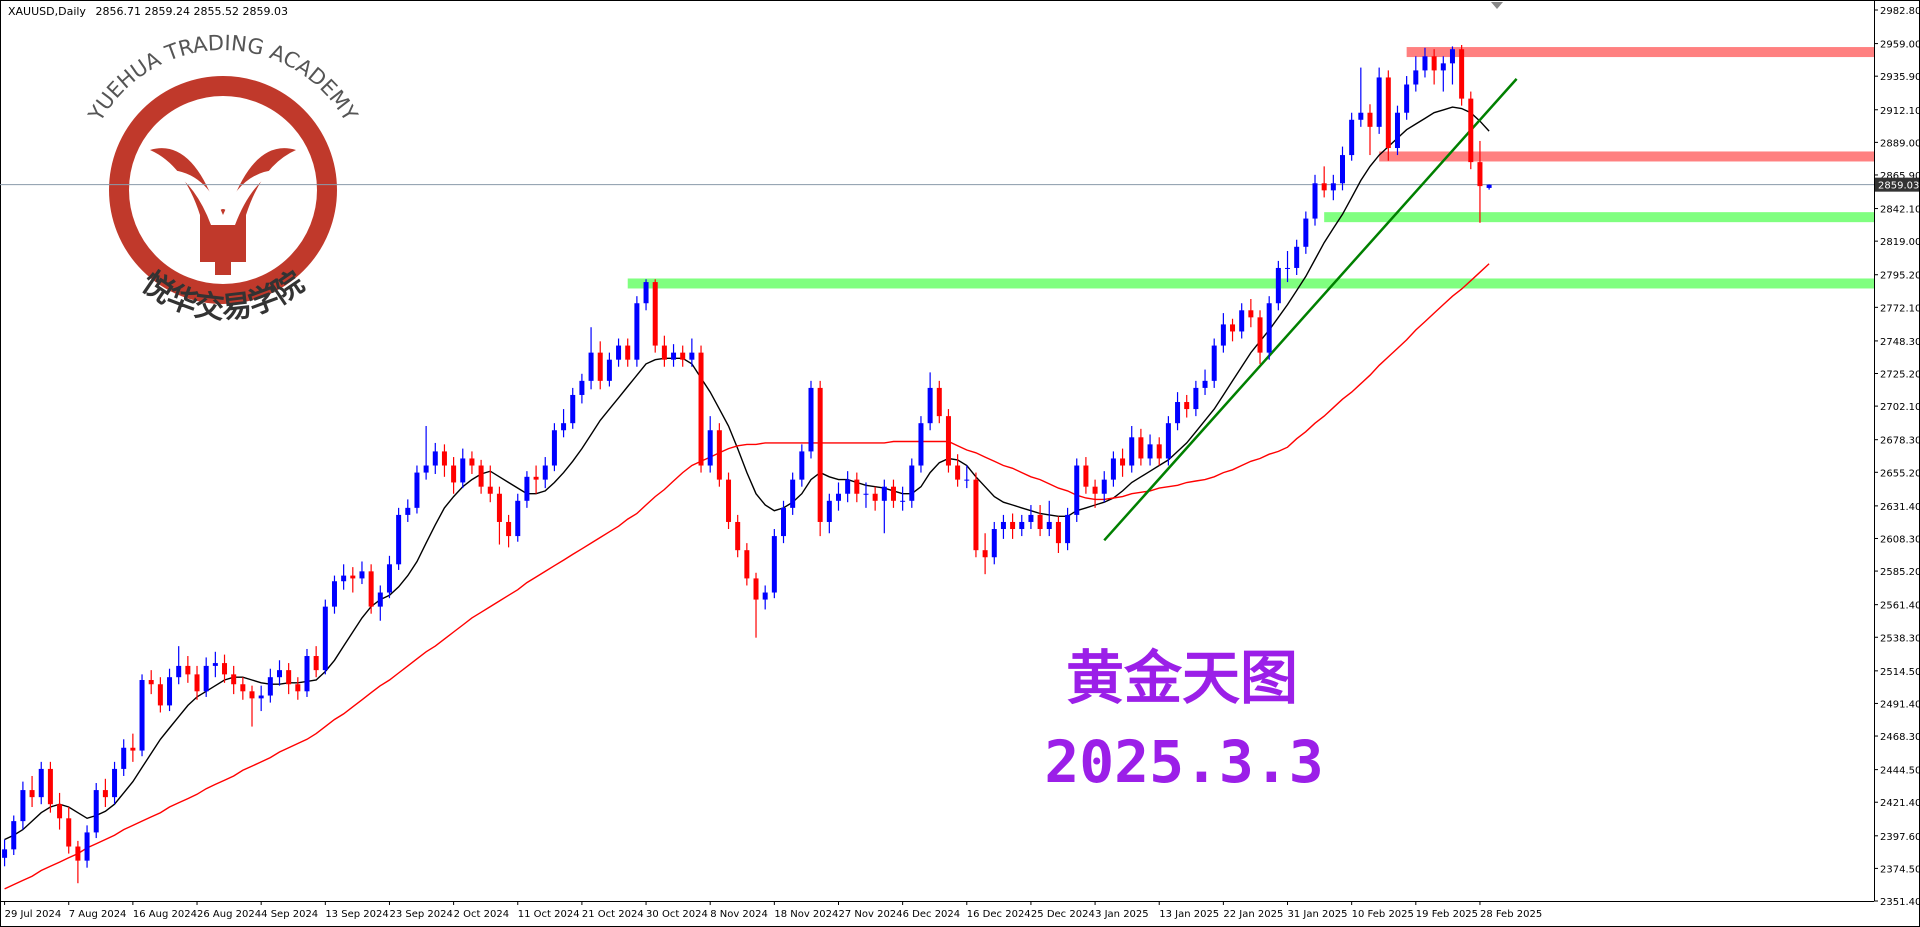  Describe the element at coordinates (1900, 176) in the screenshot. I see `y-tick-label: 2865.90` at that location.